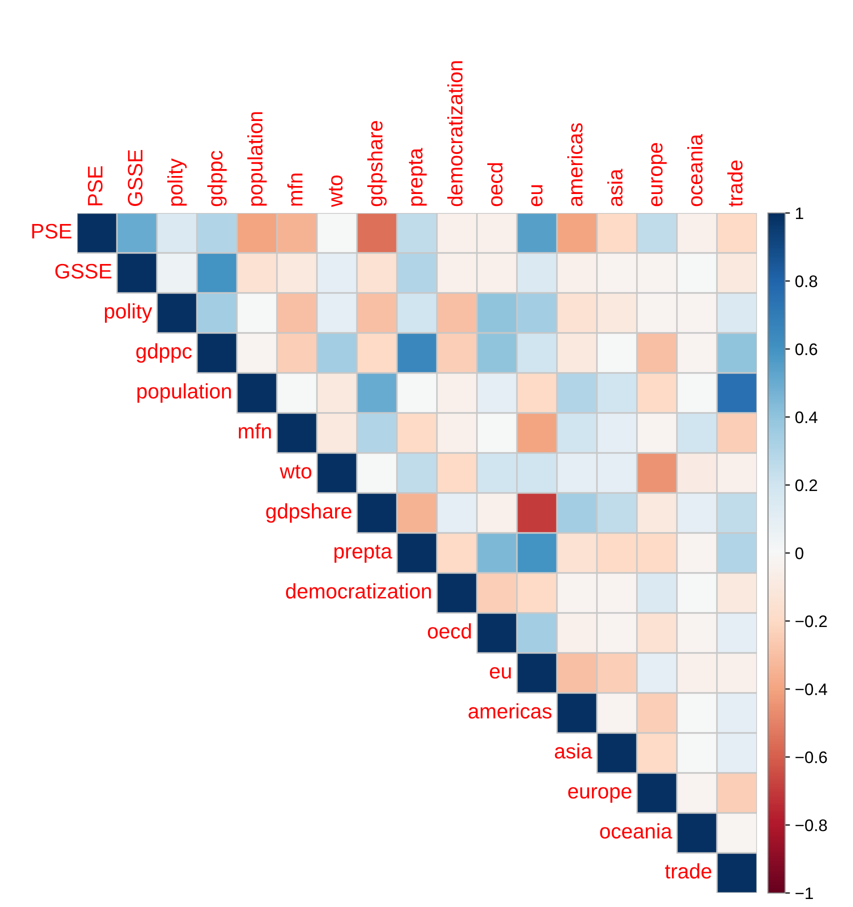  Describe the element at coordinates (537, 195) in the screenshot. I see `x-tick-label: eu` at that location.